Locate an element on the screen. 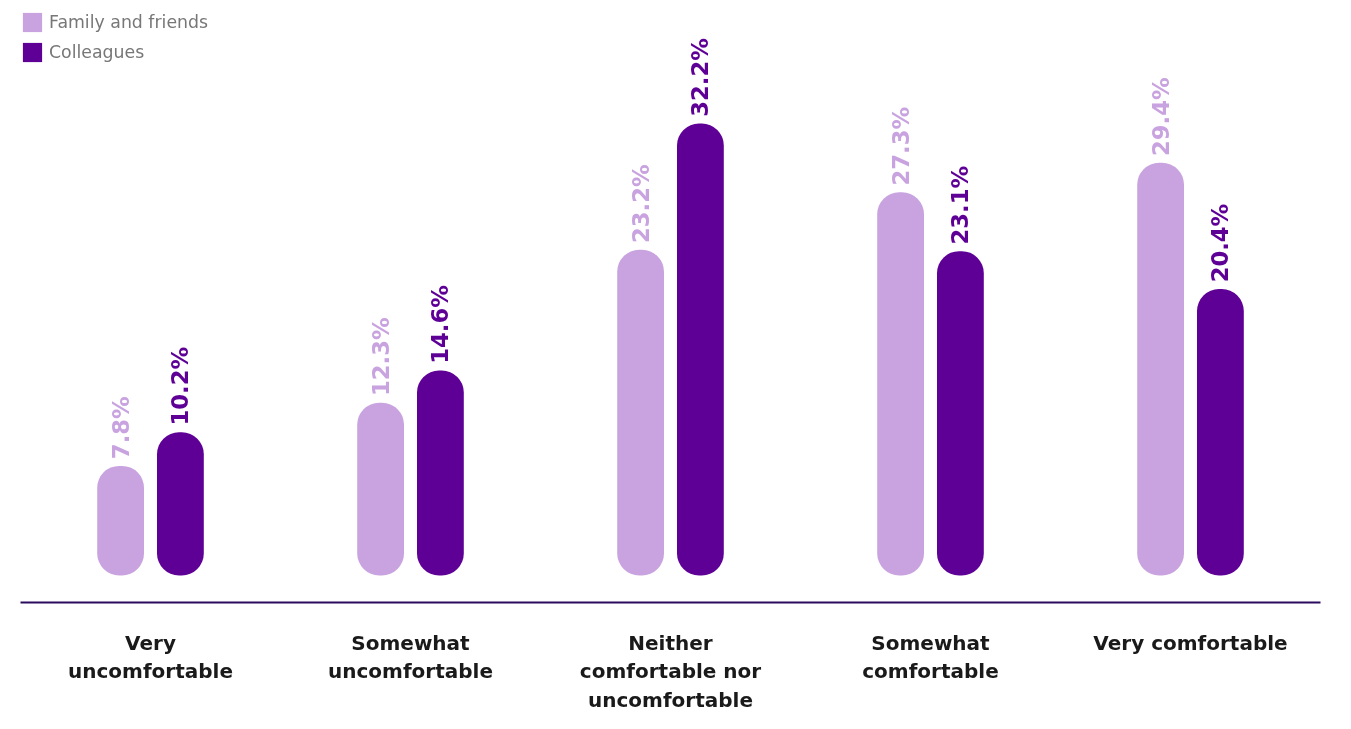  data-label: 20.4% is located at coordinates (1220, 243).